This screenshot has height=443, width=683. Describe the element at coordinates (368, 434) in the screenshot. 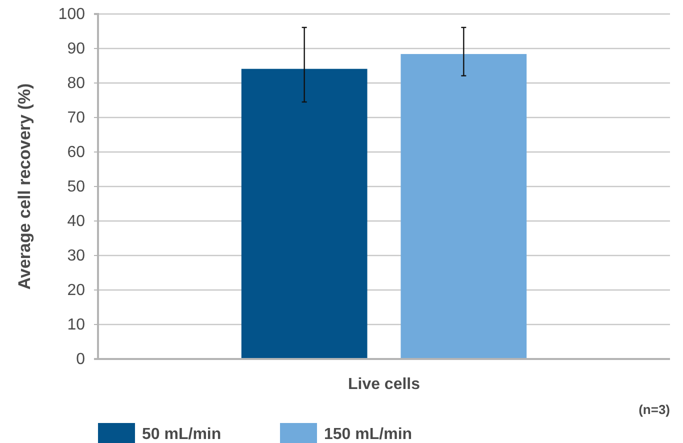

I see `legend-label: 150 mL/min` at that location.